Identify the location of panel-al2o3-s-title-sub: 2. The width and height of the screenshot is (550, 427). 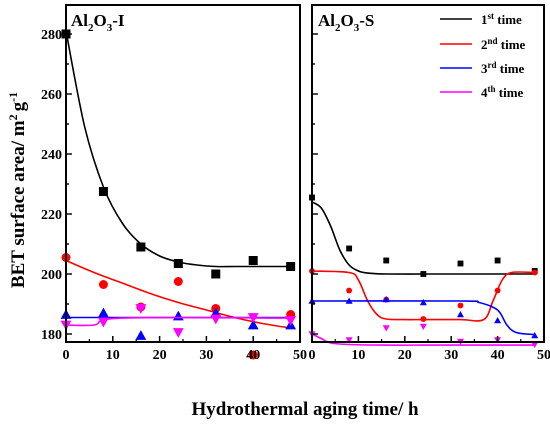
(338, 28).